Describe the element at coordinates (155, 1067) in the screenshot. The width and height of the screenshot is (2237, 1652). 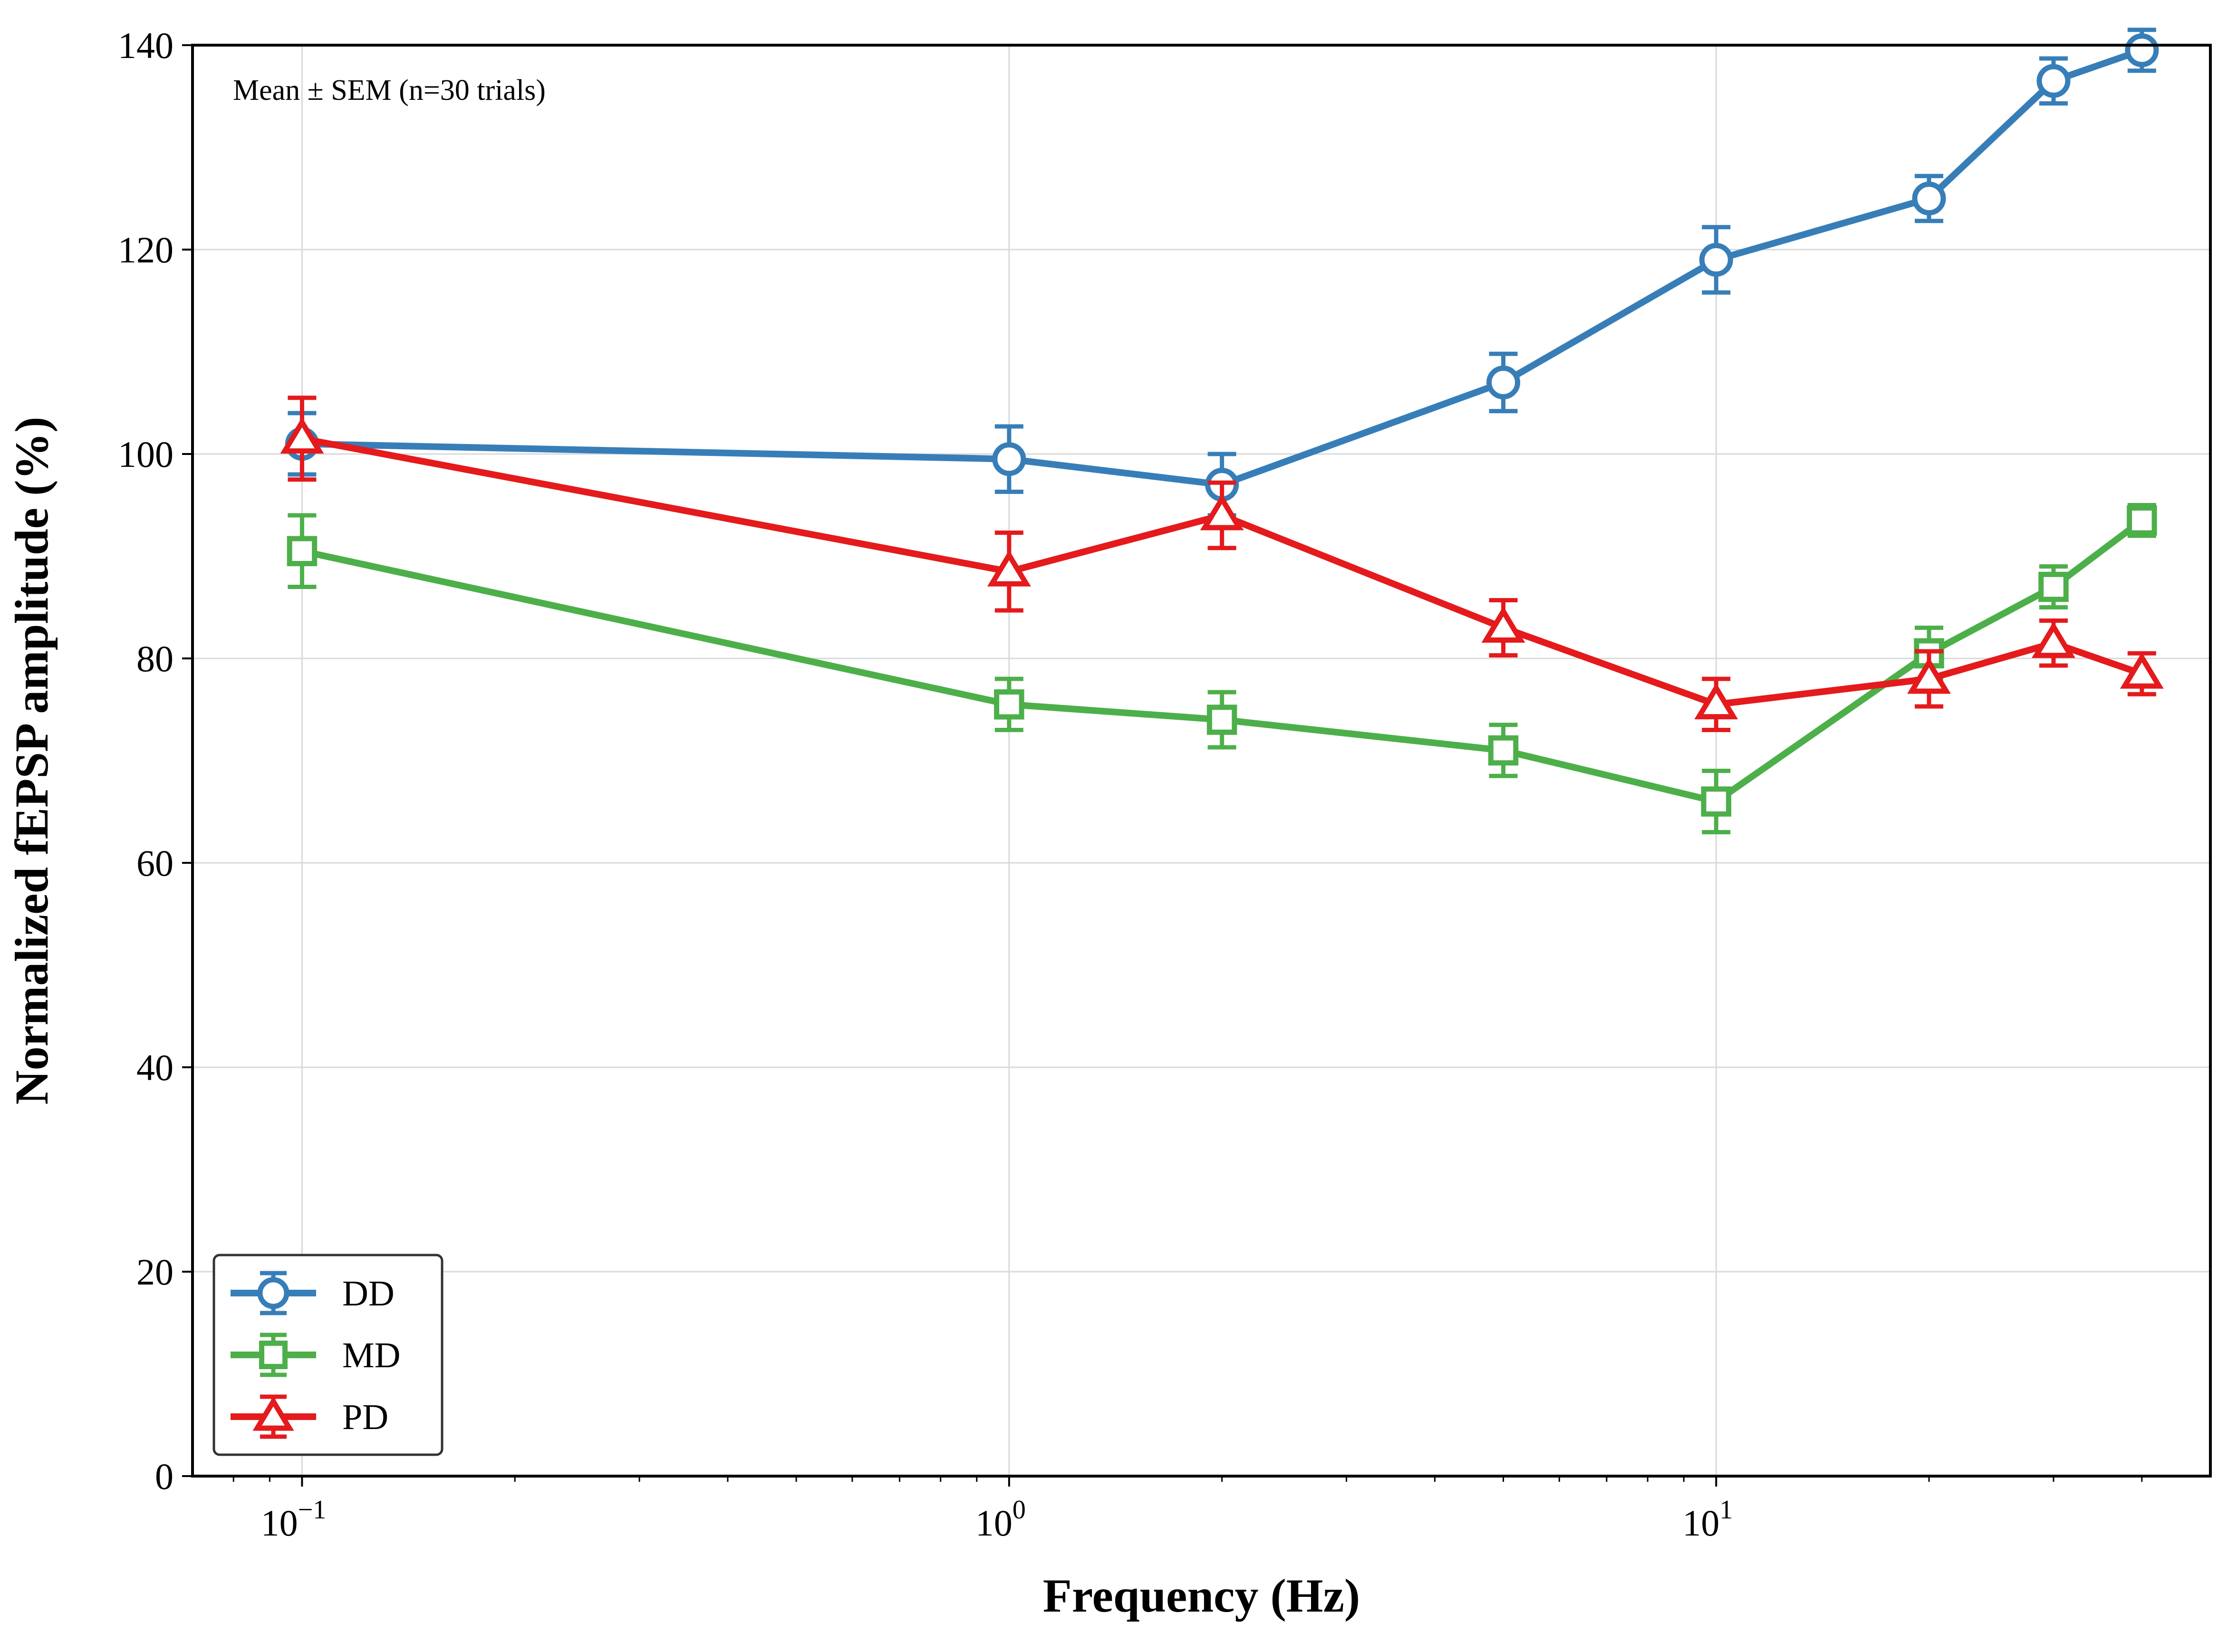
I see `y-tick-label: 40` at that location.